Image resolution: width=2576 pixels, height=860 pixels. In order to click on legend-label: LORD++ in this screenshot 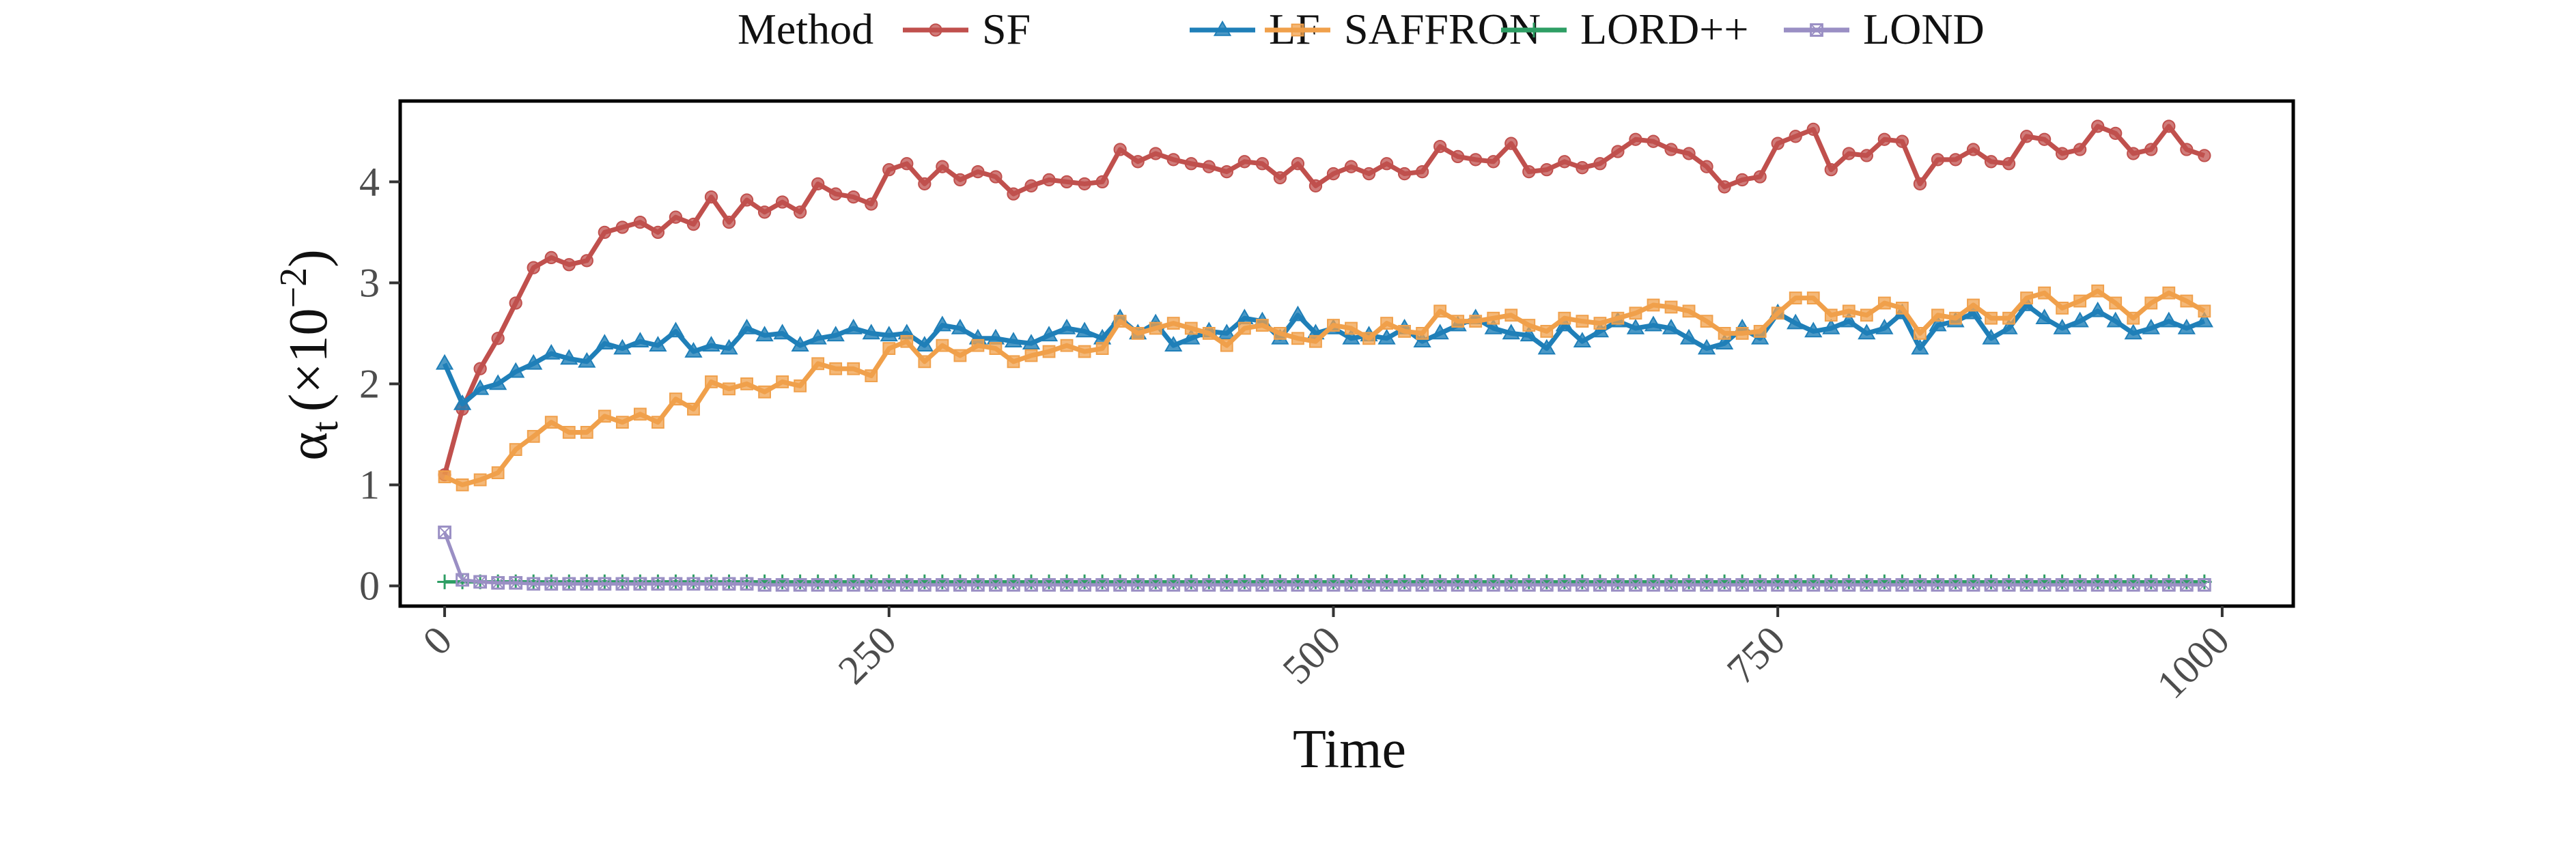, I will do `click(1664, 29)`.